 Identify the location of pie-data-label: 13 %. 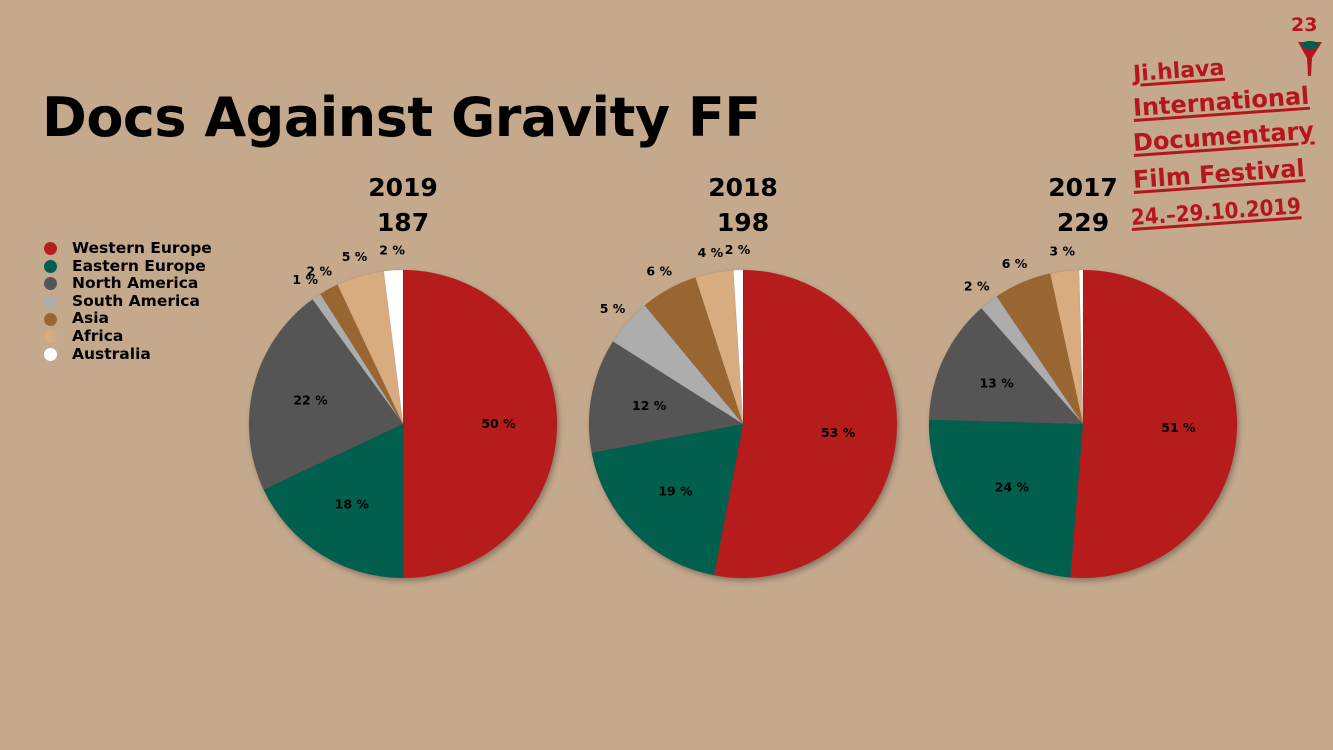
(996, 382).